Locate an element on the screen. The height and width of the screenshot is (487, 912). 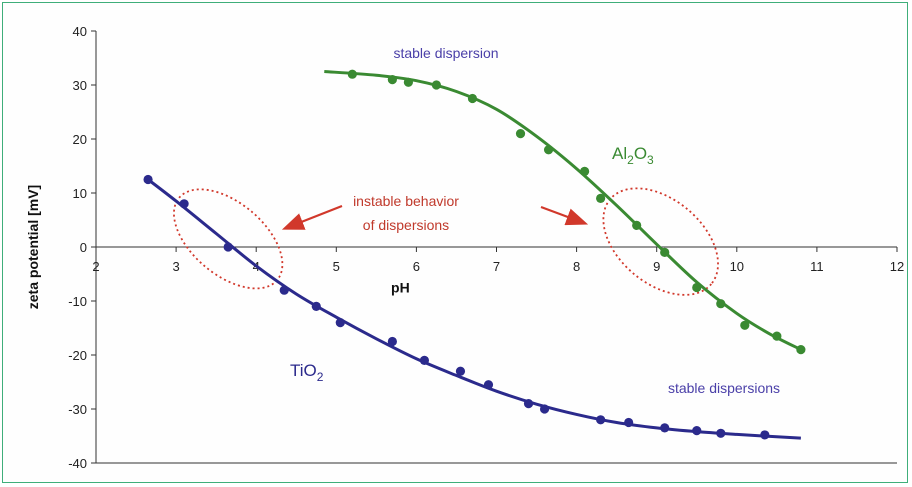
x-tick-label: 6 is located at coordinates (416, 266).